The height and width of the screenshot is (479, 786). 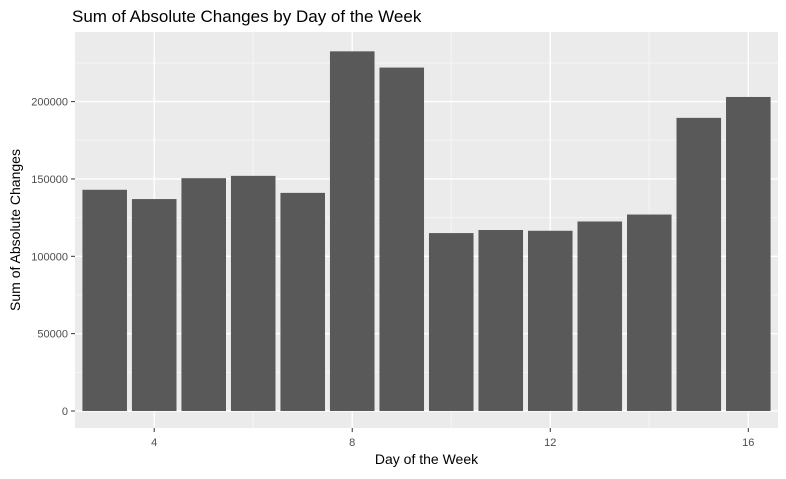 I want to click on y-tick-label: 0, so click(x=65, y=412).